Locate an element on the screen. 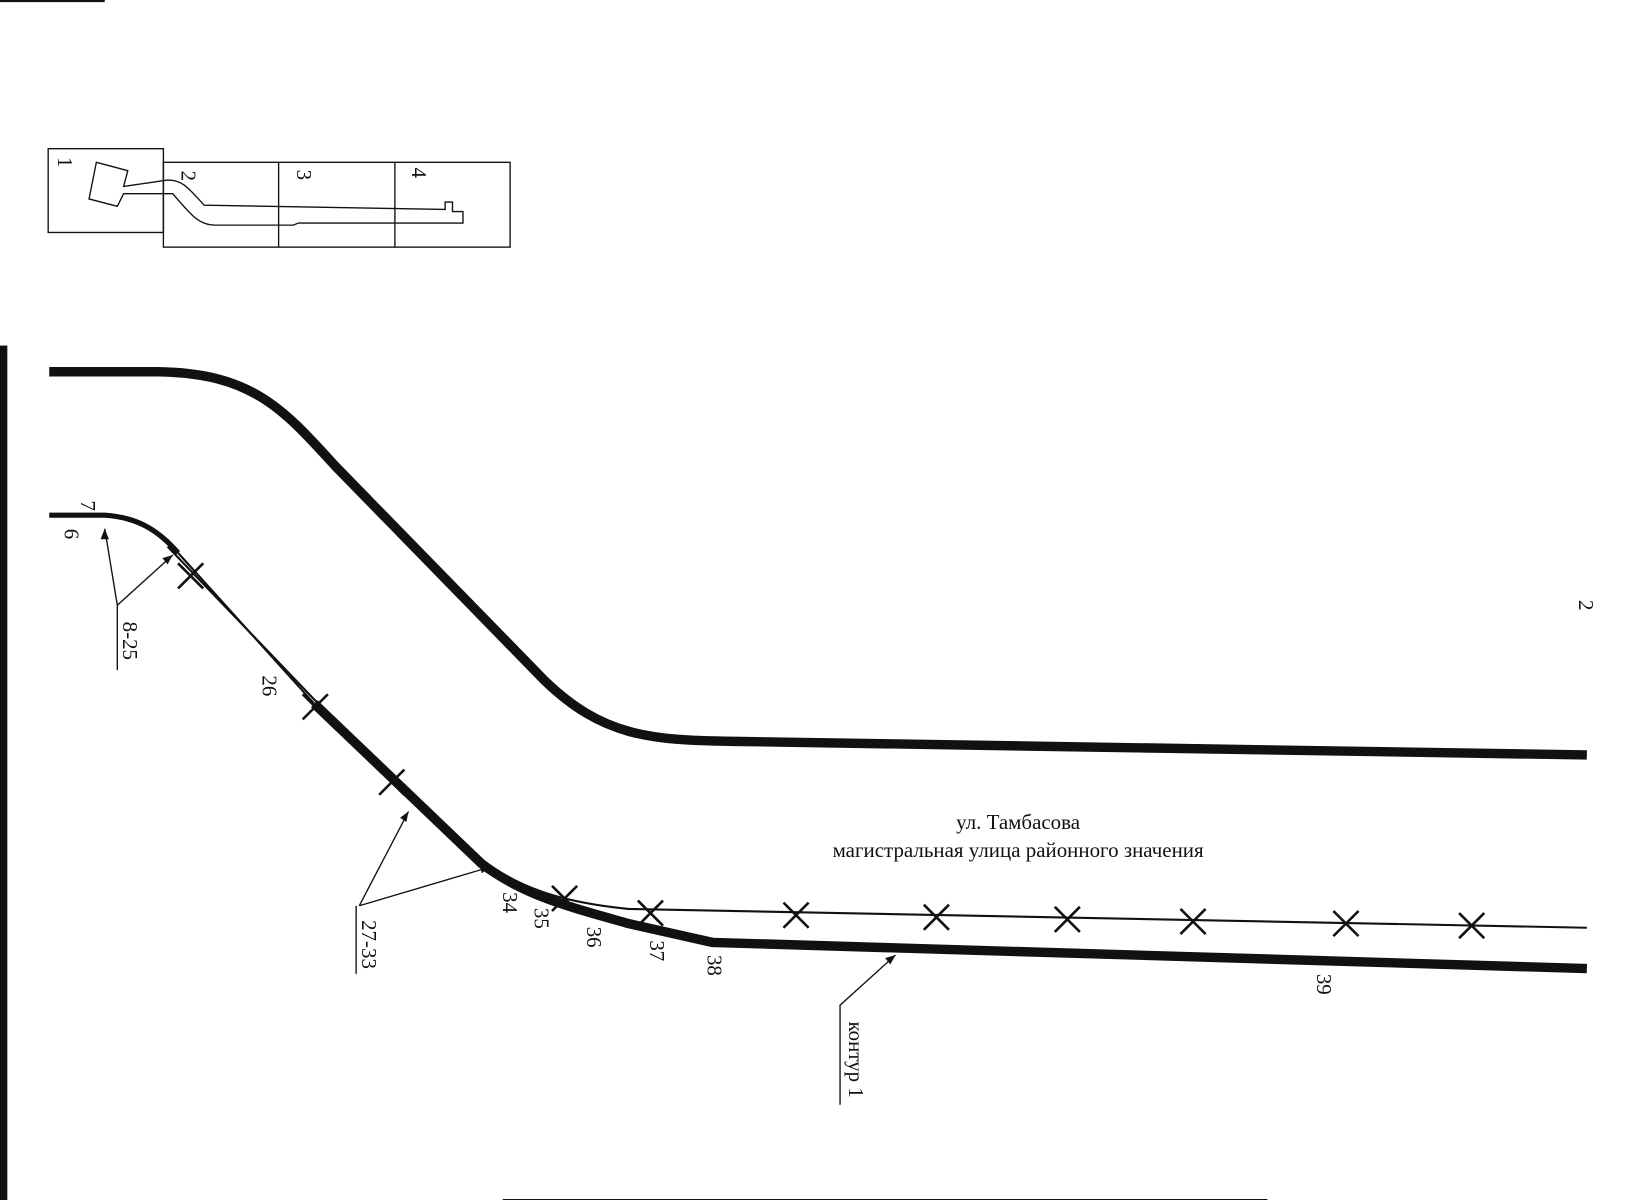 The width and height of the screenshot is (1634, 1200). point-label: 26 is located at coordinates (269, 685).